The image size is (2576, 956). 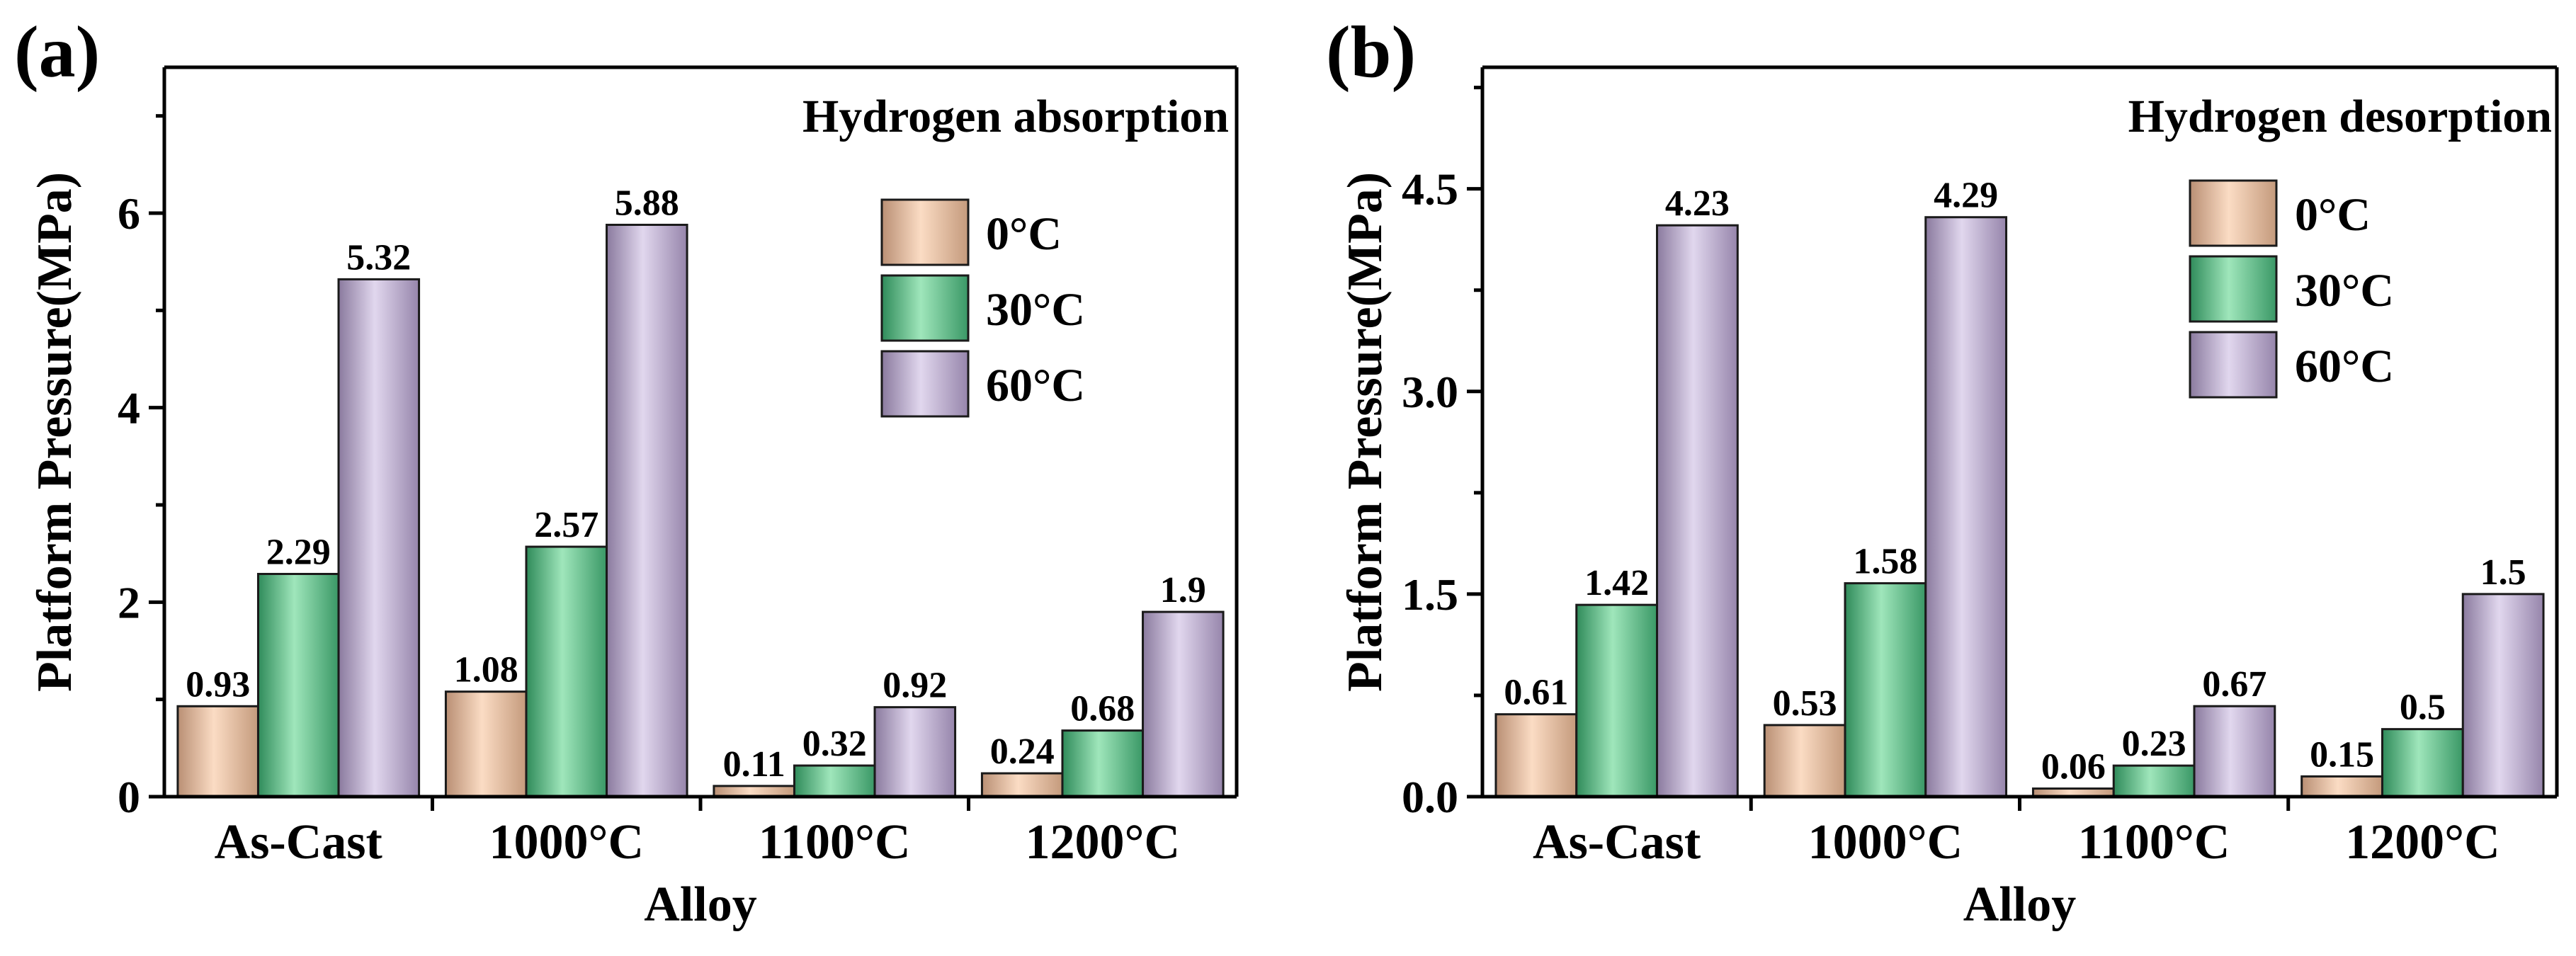 What do you see at coordinates (129, 214) in the screenshot?
I see `y-tick-label: 6` at bounding box center [129, 214].